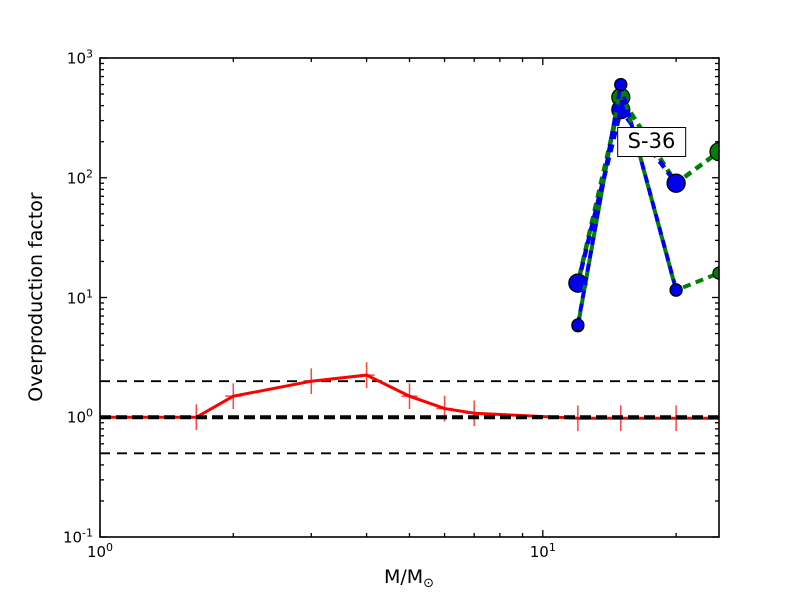 Image resolution: width=800 pixels, height=600 pixels. Describe the element at coordinates (651, 141) in the screenshot. I see `isotope-annotation: S-36` at that location.